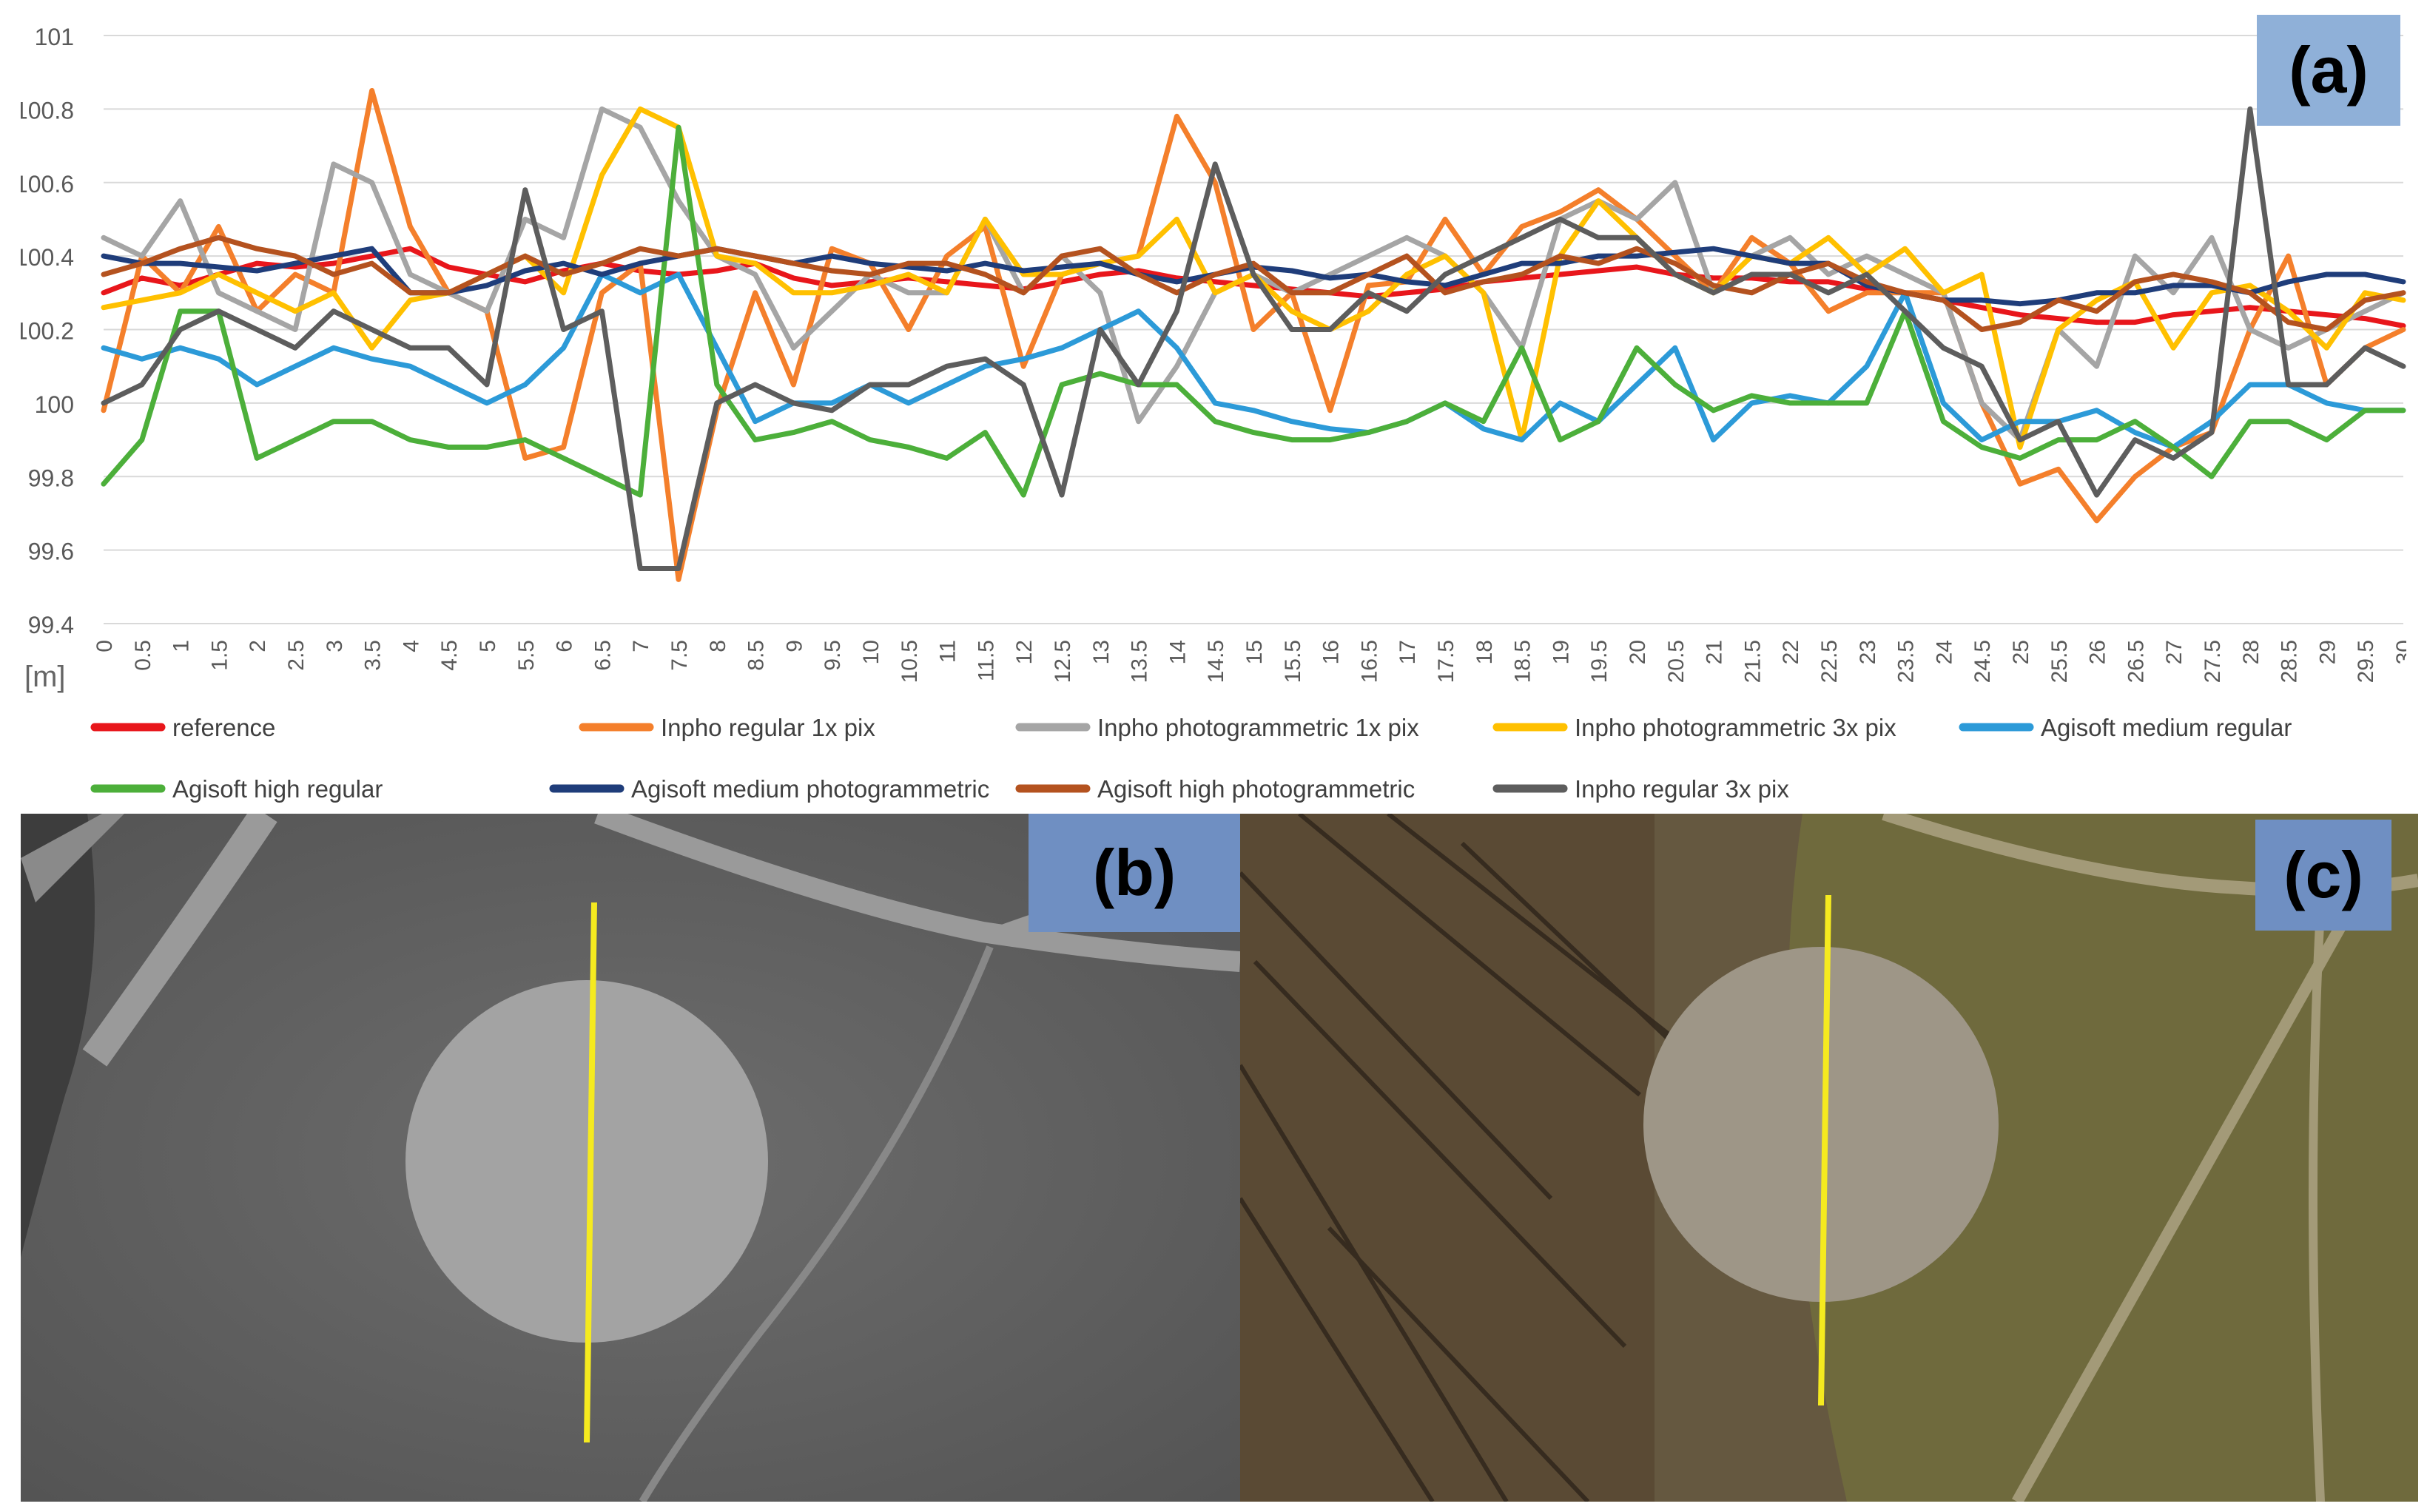 The width and height of the screenshot is (2427, 1512). I want to click on panel-label-c: (c), so click(2323, 875).